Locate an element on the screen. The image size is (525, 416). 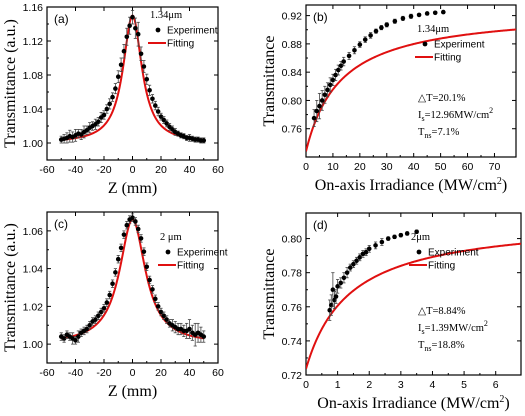
y-axis-label: Transmittance is located at coordinates (269, 81).